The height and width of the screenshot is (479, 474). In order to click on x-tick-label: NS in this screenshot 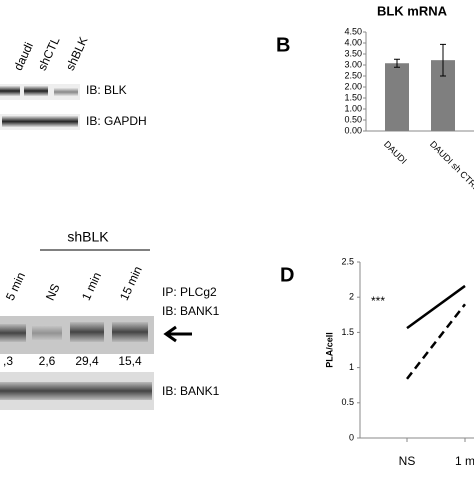, I will do `click(407, 461)`.